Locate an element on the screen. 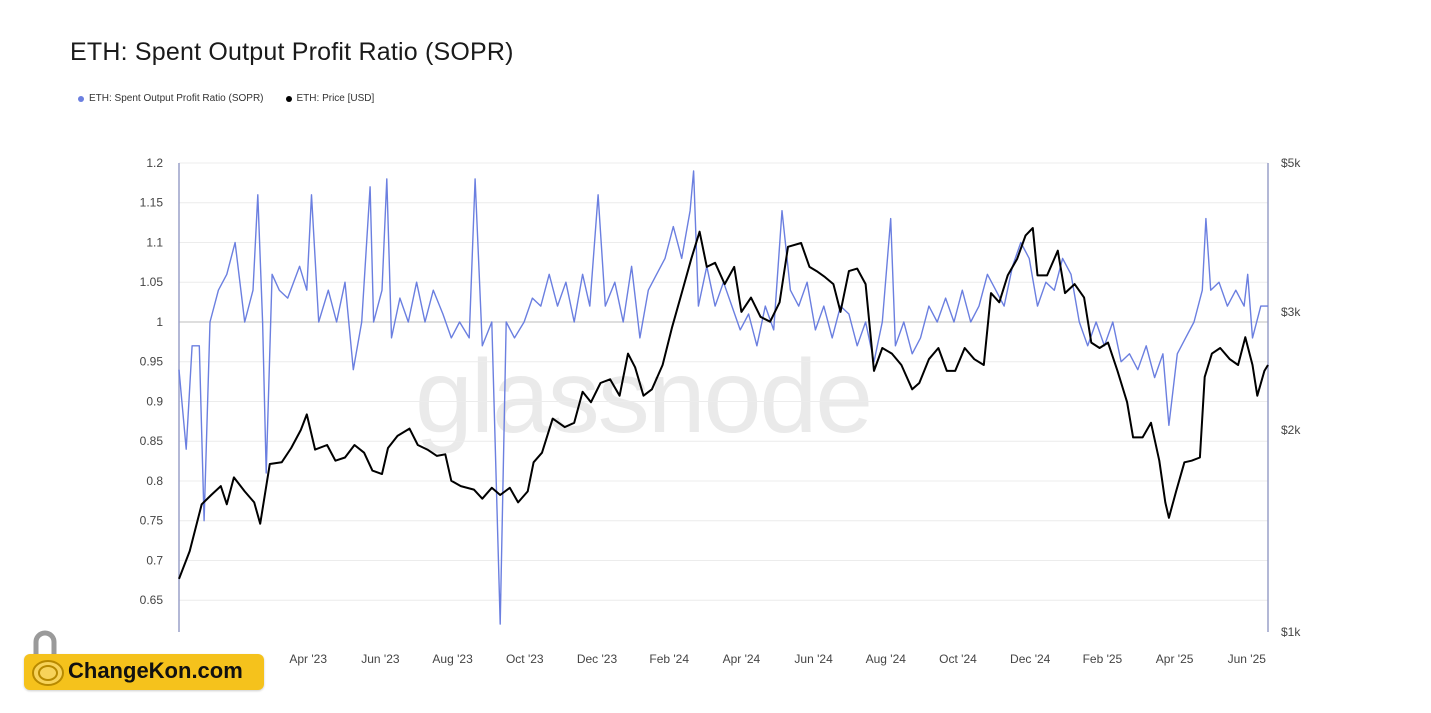 The image size is (1431, 713). y-right-tick-label: $2k is located at coordinates (1291, 430).